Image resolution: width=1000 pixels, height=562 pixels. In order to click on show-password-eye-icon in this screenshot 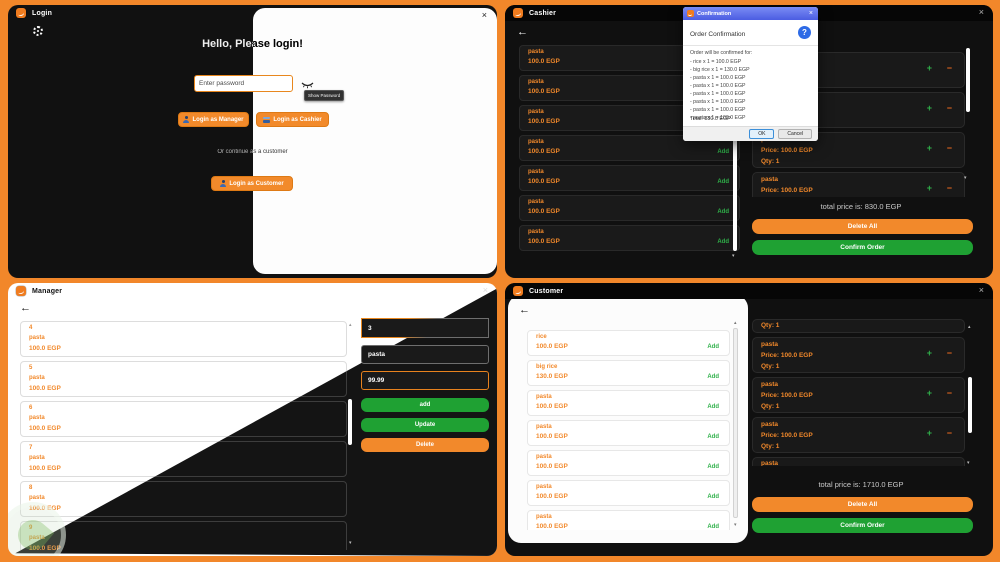, I will do `click(307, 85)`.